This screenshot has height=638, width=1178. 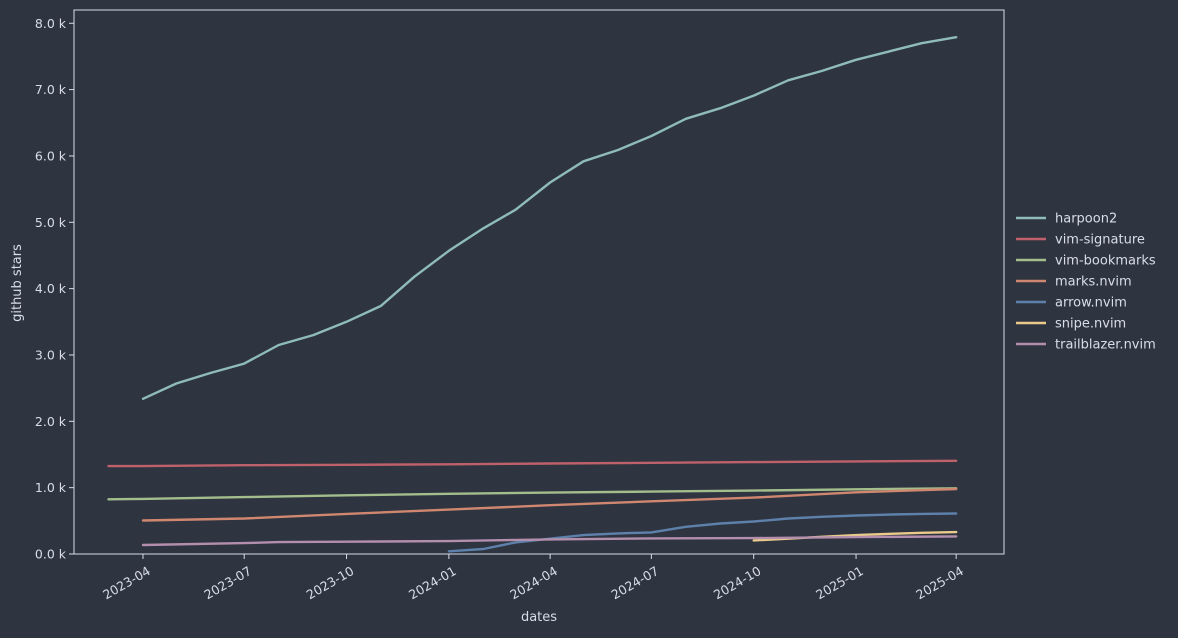 I want to click on y-tick-label: 3.0 k, so click(x=51, y=354).